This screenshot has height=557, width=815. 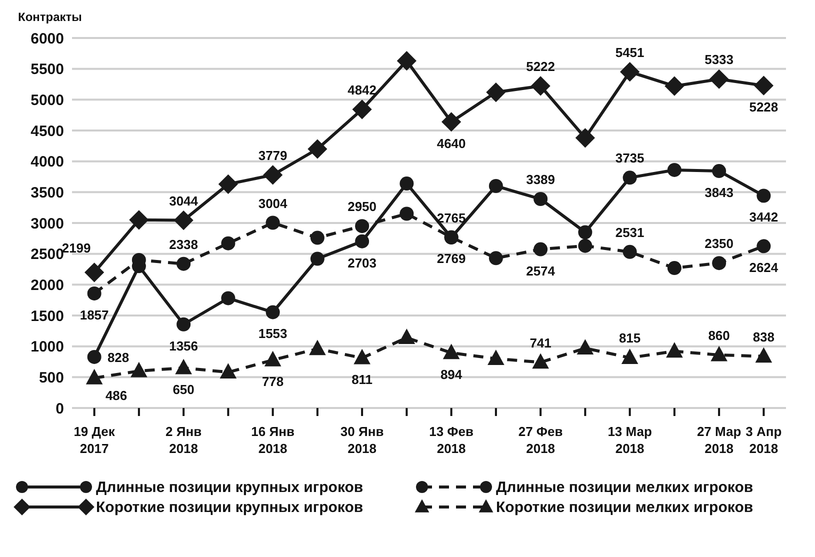 What do you see at coordinates (719, 192) in the screenshot?
I see `data-label: 3843` at bounding box center [719, 192].